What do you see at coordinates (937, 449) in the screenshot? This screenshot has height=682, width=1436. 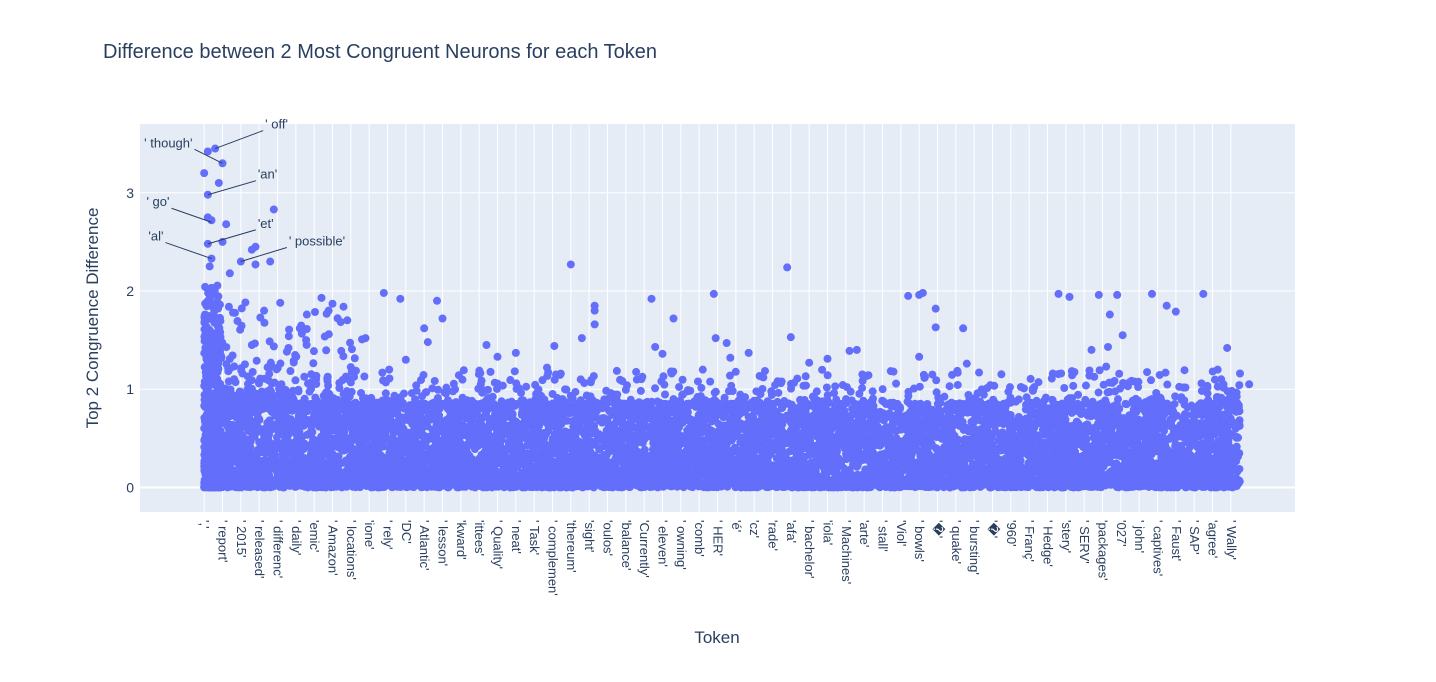 I see `data-point` at bounding box center [937, 449].